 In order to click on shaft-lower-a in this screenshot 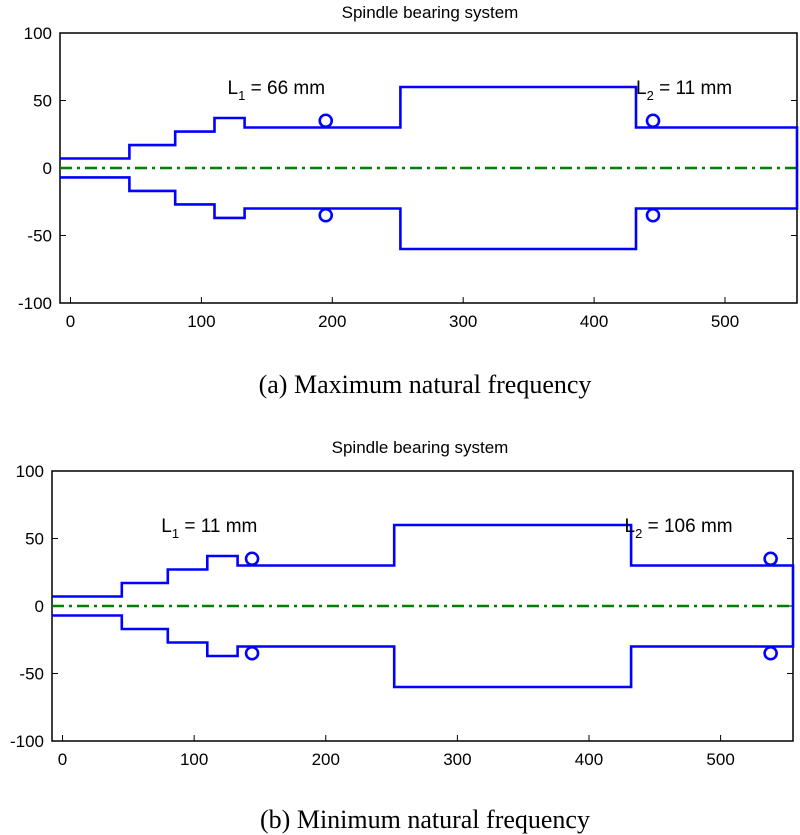, I will do `click(429, 209)`.